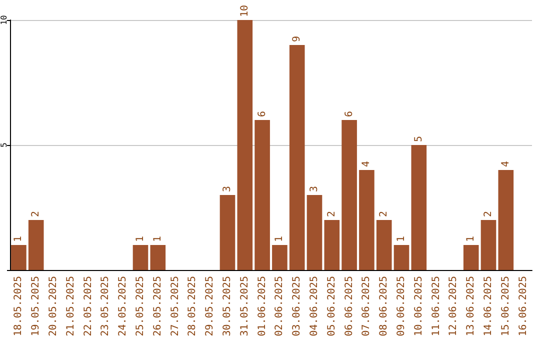 The height and width of the screenshot is (340, 540). Describe the element at coordinates (418, 139) in the screenshot. I see `data-label: 5` at that location.